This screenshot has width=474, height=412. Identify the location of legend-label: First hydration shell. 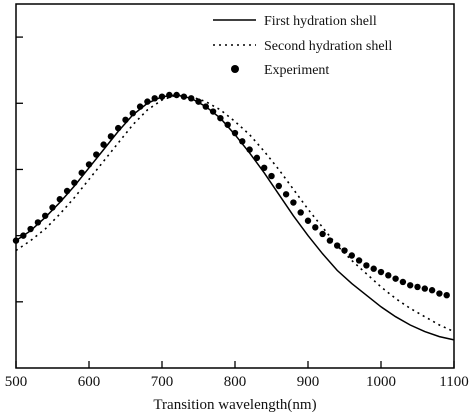
(320, 21).